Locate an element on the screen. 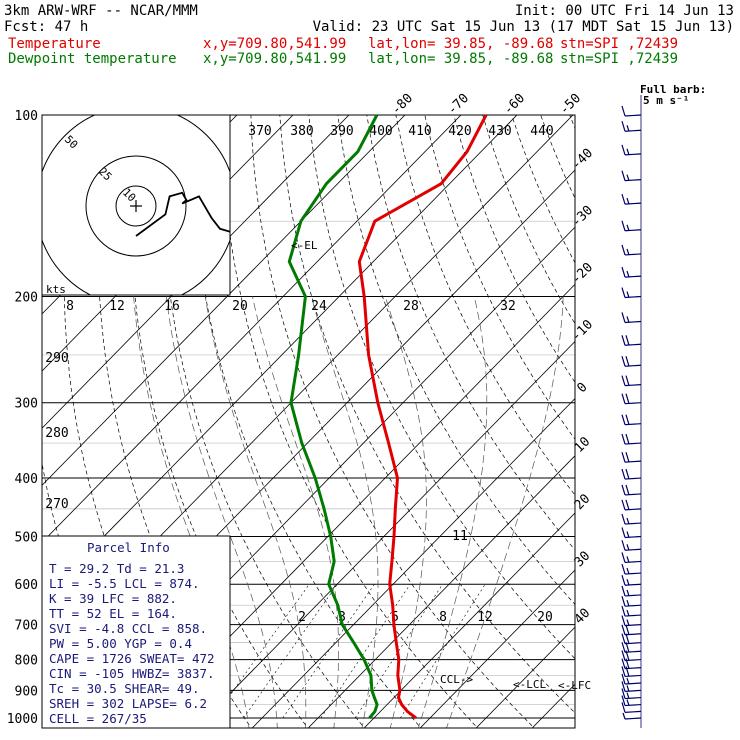  el-annotation: <-EL is located at coordinates (304, 245).